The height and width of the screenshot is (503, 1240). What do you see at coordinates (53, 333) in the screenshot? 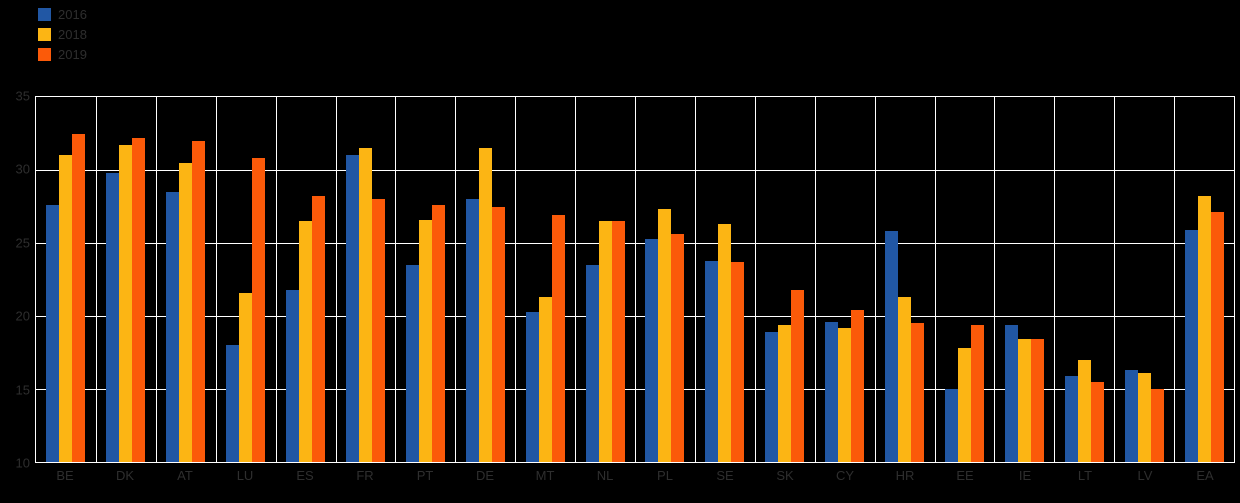
I see `bar-2016-be` at bounding box center [53, 333].